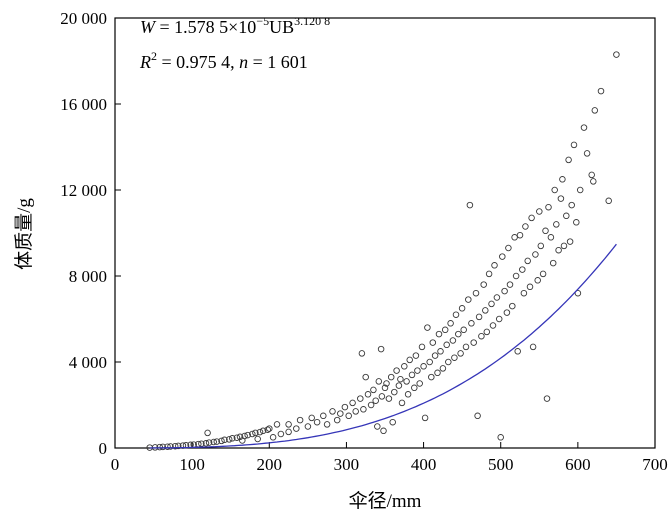 The image size is (669, 516). What do you see at coordinates (192, 464) in the screenshot?
I see `x-tick-label: 100` at bounding box center [192, 464].